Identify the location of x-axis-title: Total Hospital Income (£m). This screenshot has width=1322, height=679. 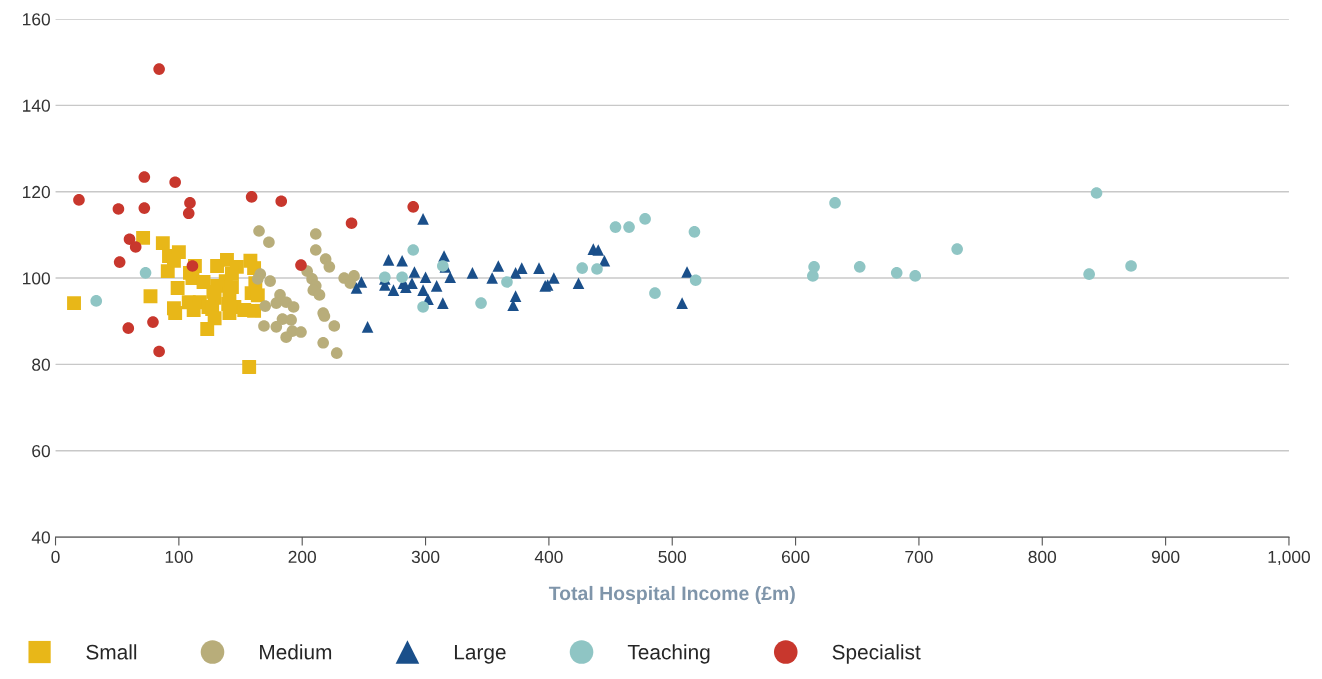
(671, 595).